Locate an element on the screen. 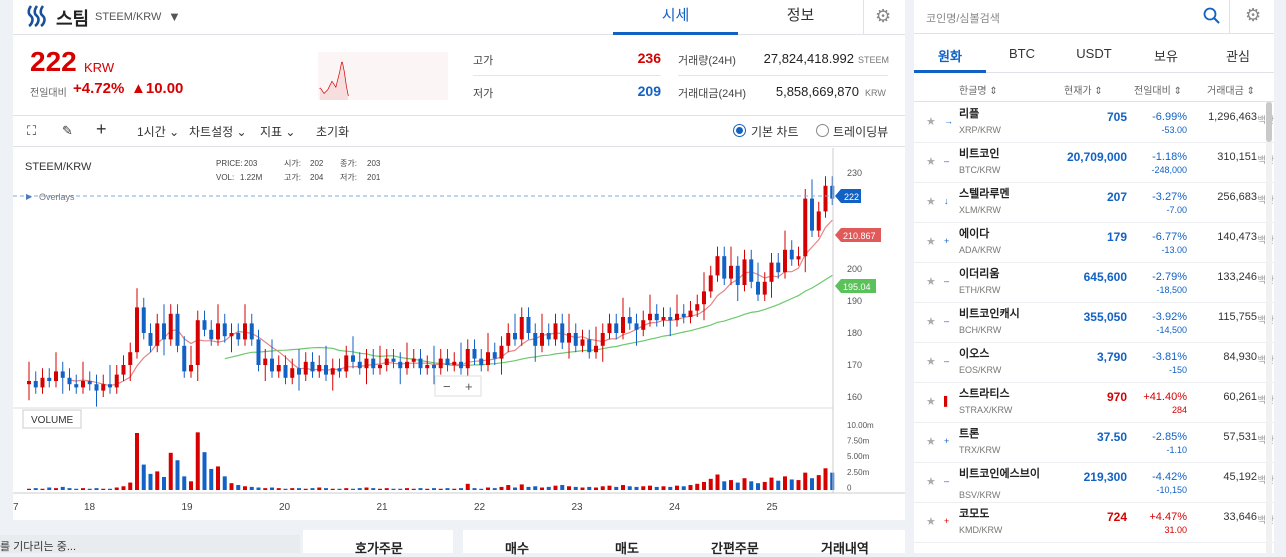 Image resolution: width=1286 pixels, height=557 pixels. coin-name: 트론 is located at coordinates (969, 434).